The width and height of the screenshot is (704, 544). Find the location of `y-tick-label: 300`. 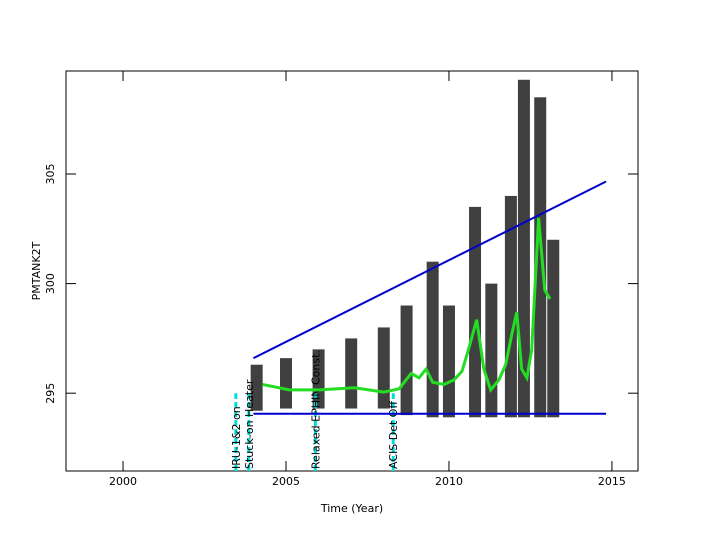

y-tick-label: 300 is located at coordinates (50, 283).